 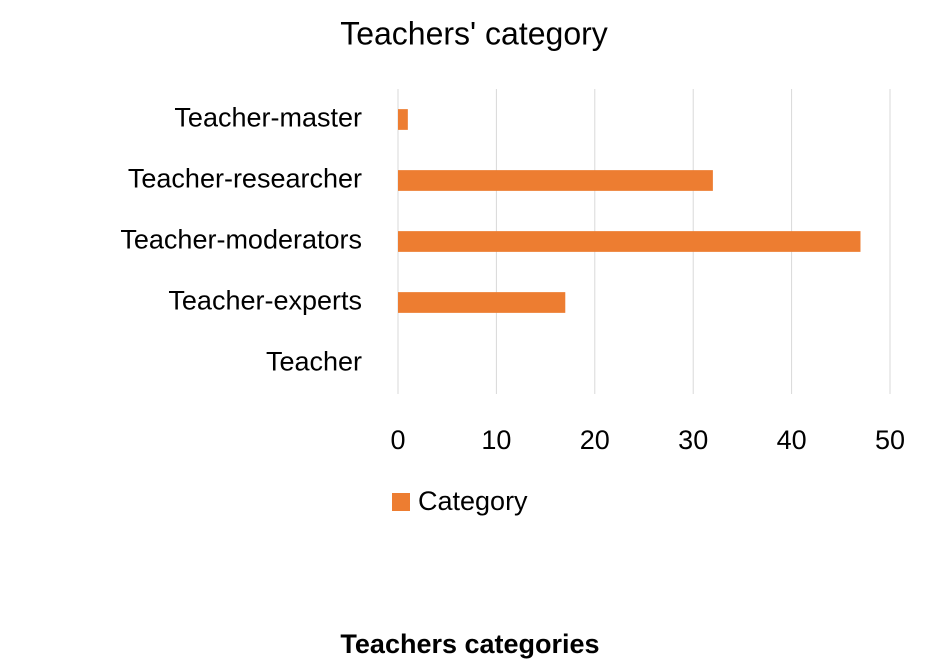 What do you see at coordinates (268, 118) in the screenshot?
I see `y-tick-label: Teacher-master` at bounding box center [268, 118].